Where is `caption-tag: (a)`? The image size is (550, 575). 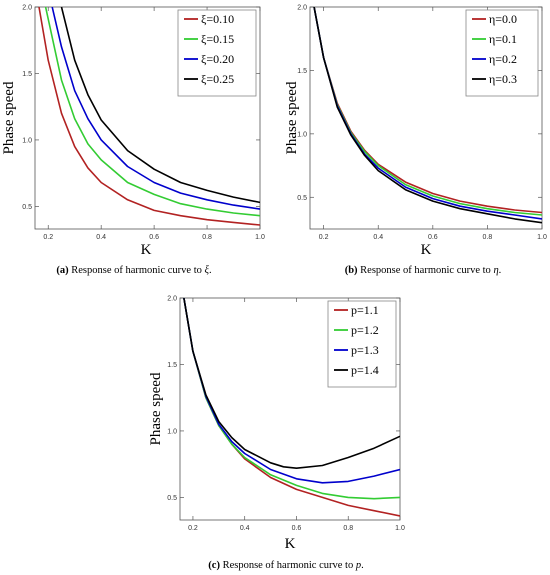 caption-tag: (a) is located at coordinates (62, 270).